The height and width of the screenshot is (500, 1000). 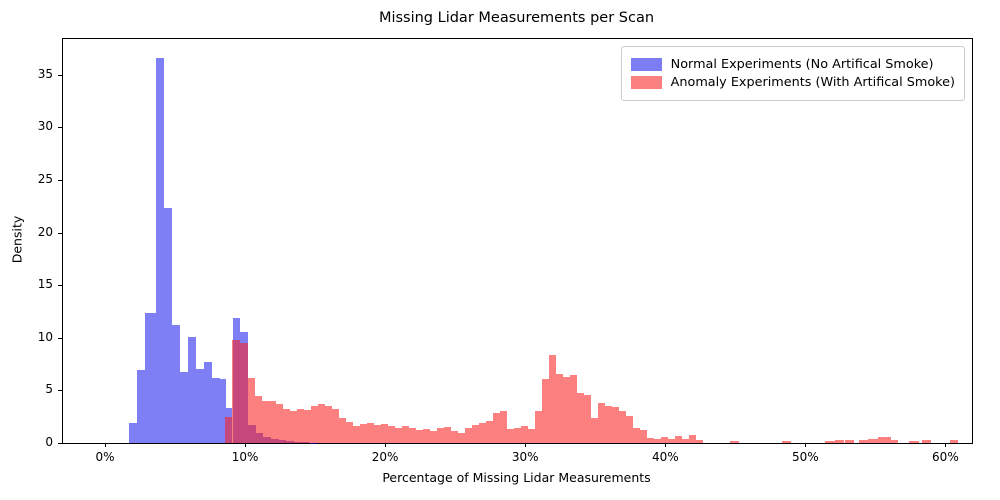 I want to click on x-tick-label: 50%, so click(x=805, y=457).